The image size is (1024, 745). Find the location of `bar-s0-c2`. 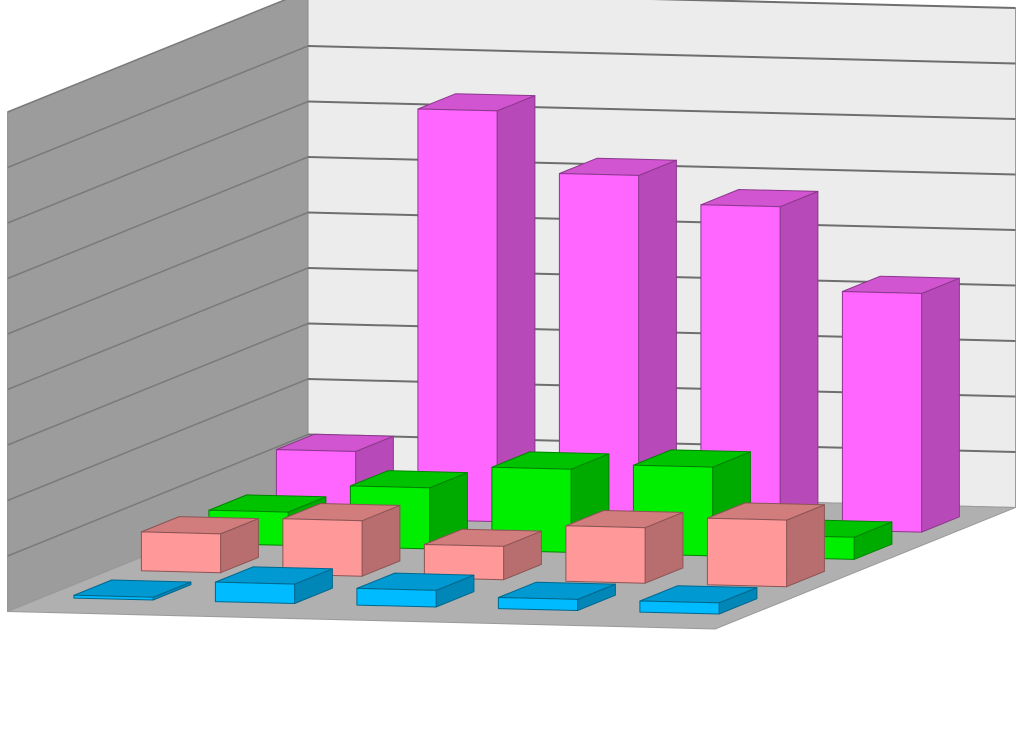

bar-s0-c2 is located at coordinates (617, 341).